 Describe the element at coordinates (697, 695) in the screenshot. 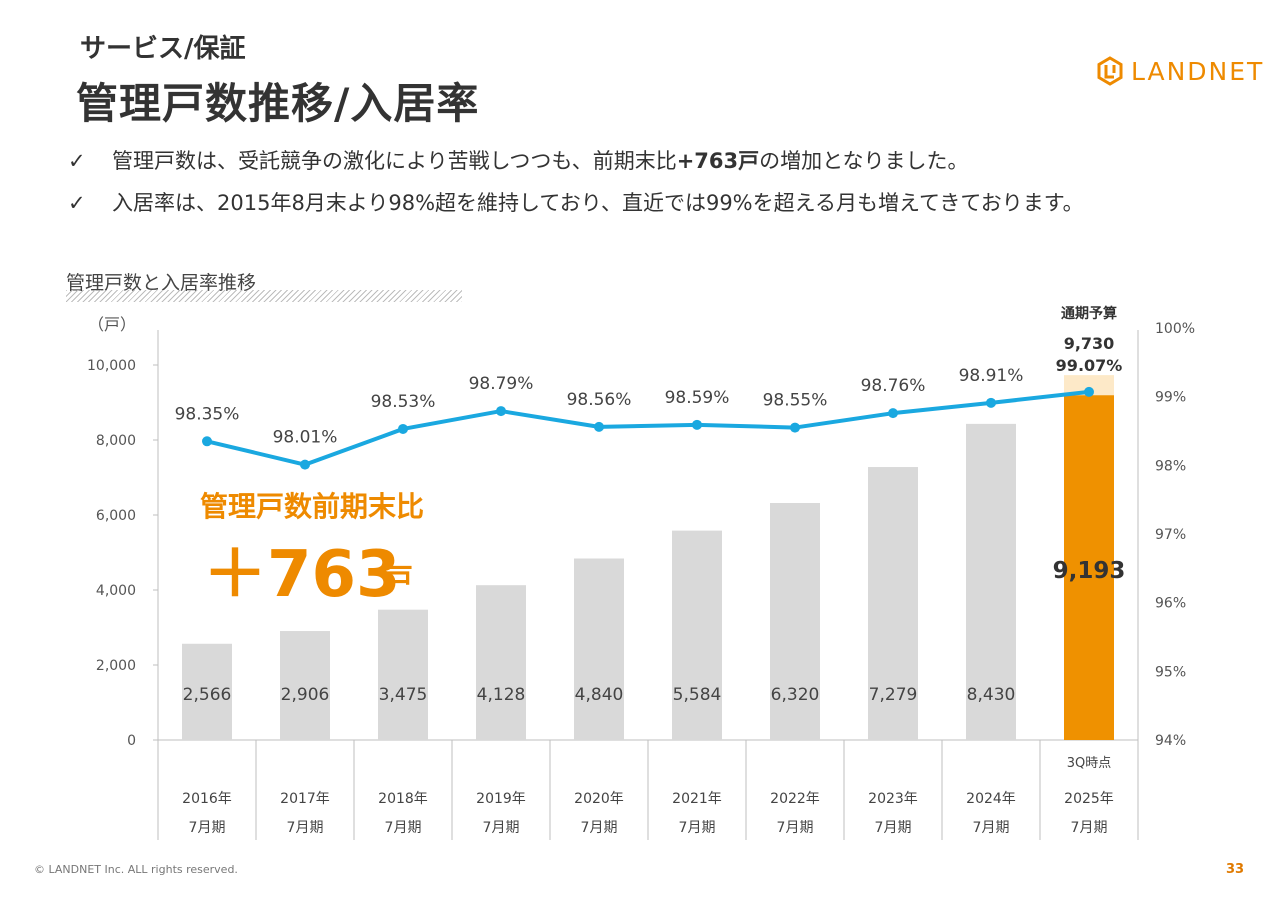

I see `bar-value-label: 5,584` at that location.